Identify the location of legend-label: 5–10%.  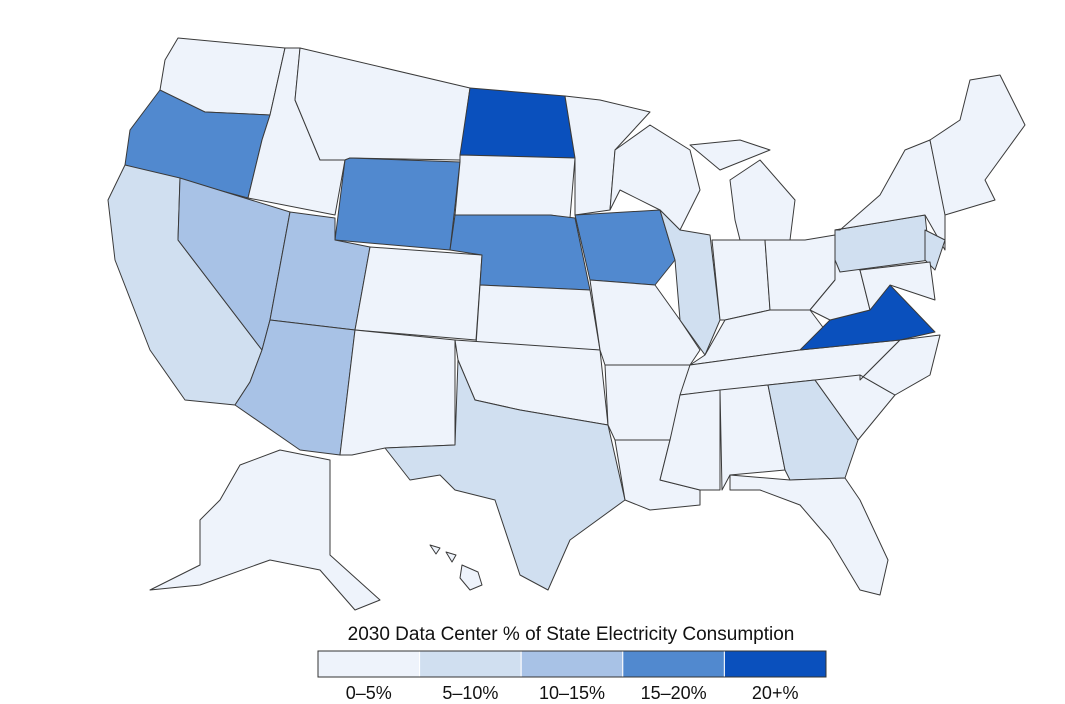
(470, 693).